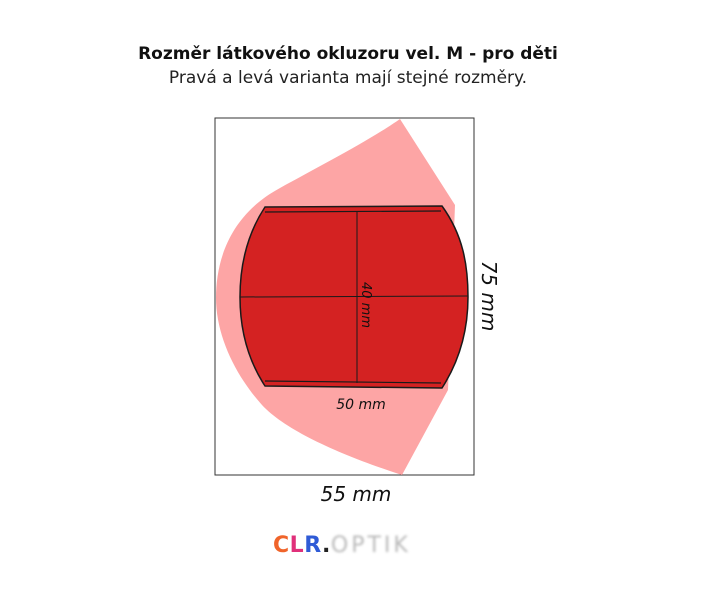 The width and height of the screenshot is (724, 600). I want to click on logo-letter-l: L, so click(297, 545).